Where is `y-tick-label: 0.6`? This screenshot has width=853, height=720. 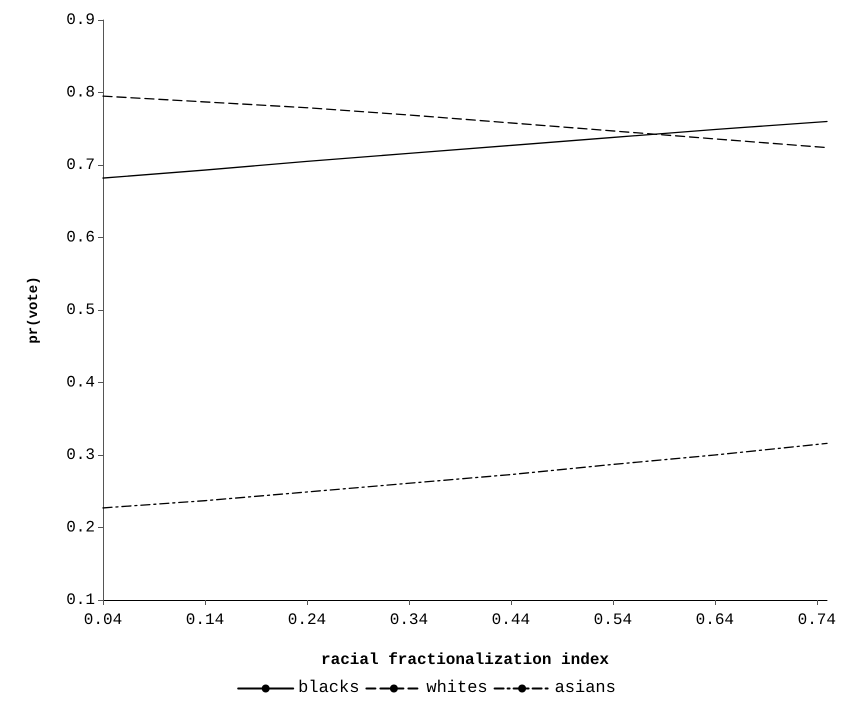
y-tick-label: 0.6 is located at coordinates (80, 237).